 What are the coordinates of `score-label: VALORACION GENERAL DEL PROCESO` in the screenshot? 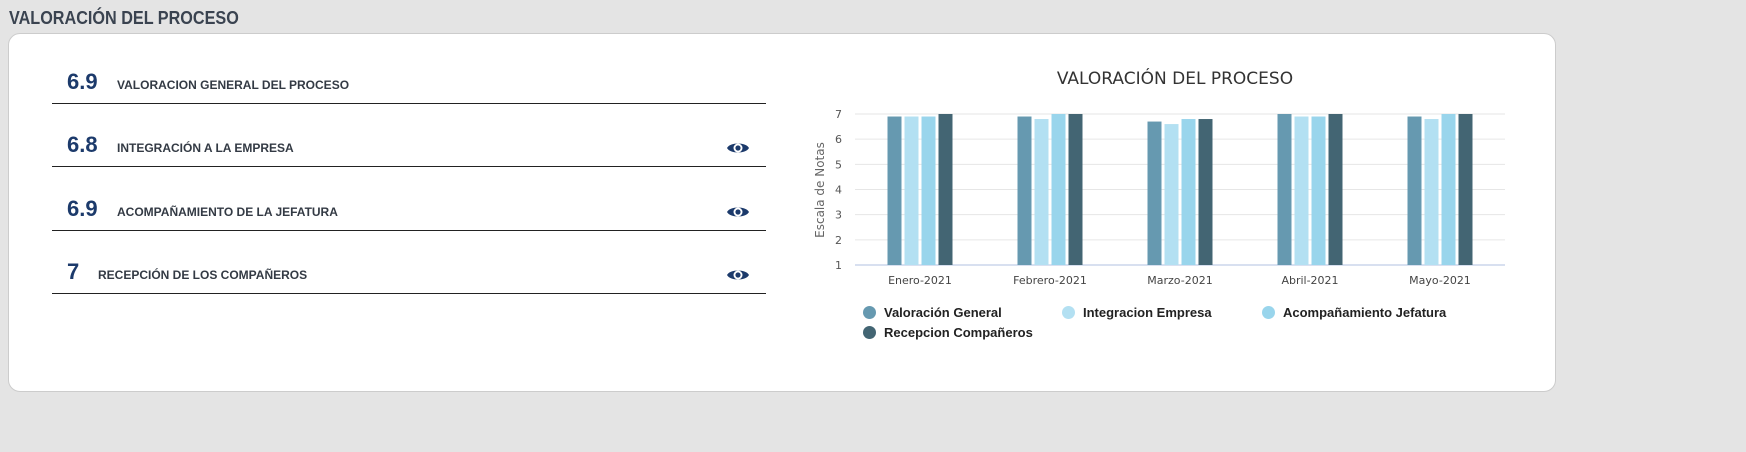 It's located at (233, 85).